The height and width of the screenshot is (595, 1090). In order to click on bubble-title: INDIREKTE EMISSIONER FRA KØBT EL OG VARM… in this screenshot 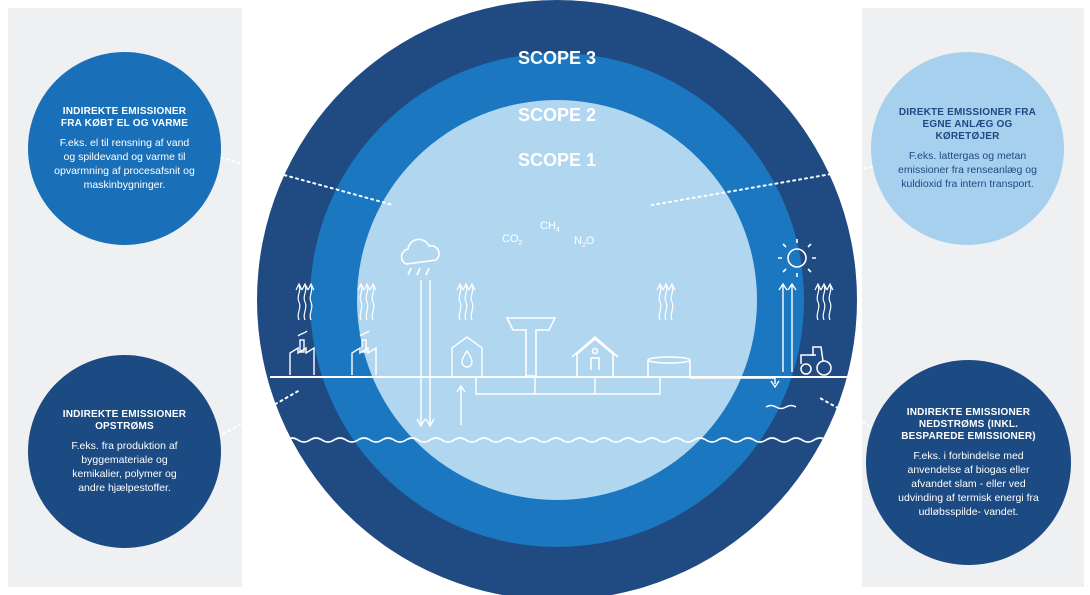, I will do `click(124, 117)`.